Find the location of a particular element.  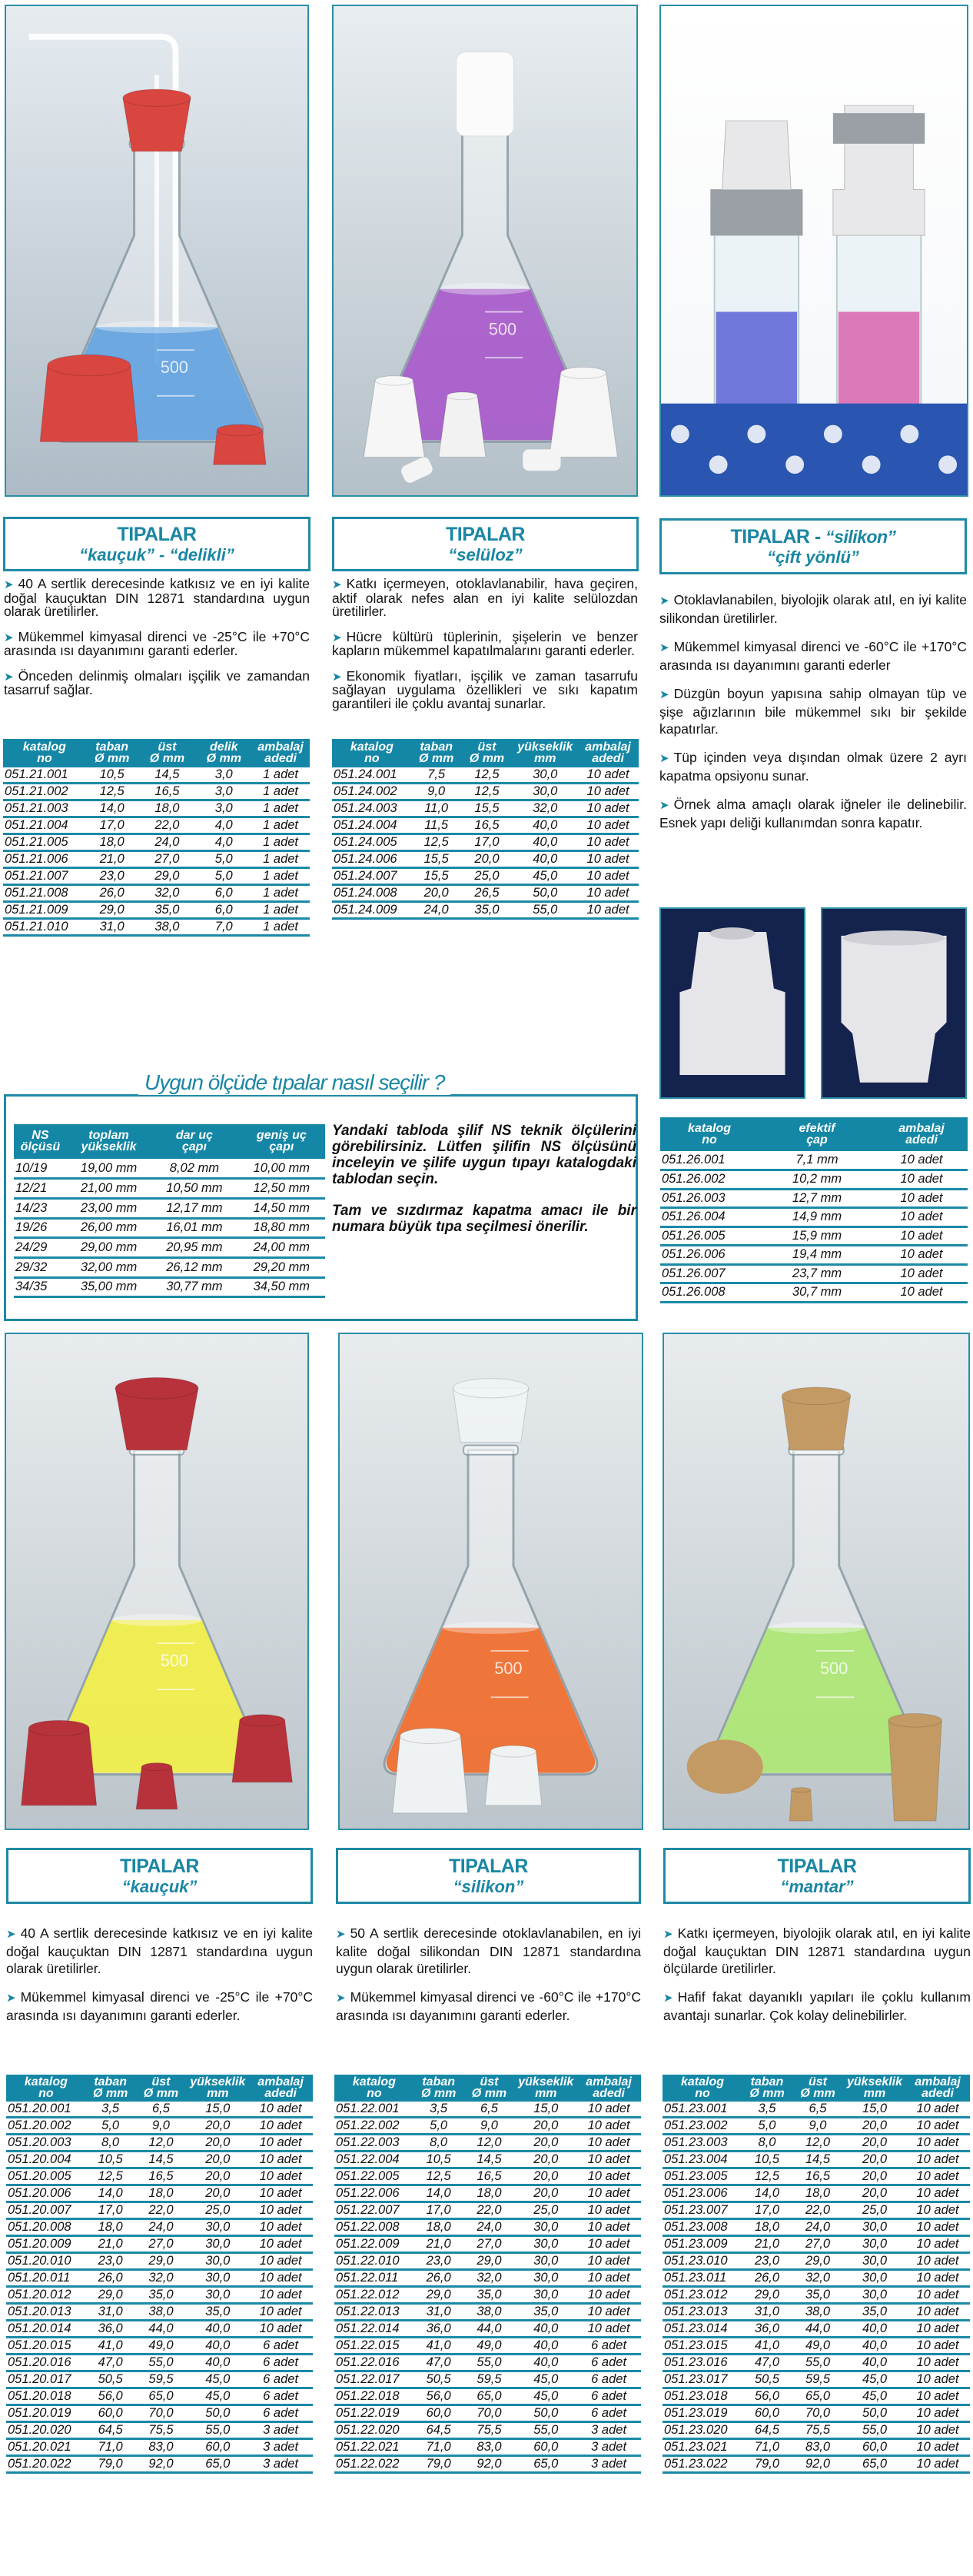

table-cell: 6,0 is located at coordinates (224, 893).